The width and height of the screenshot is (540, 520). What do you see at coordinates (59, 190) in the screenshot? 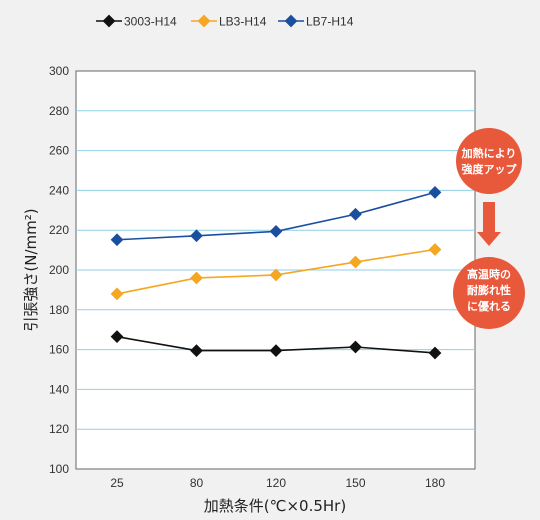
I see `y-tick-label: 240` at bounding box center [59, 190].